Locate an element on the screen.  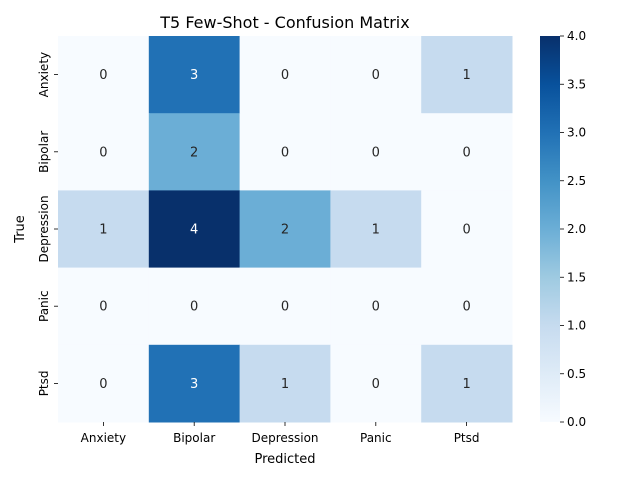
x-tick-label: Anxiety is located at coordinates (103, 438).